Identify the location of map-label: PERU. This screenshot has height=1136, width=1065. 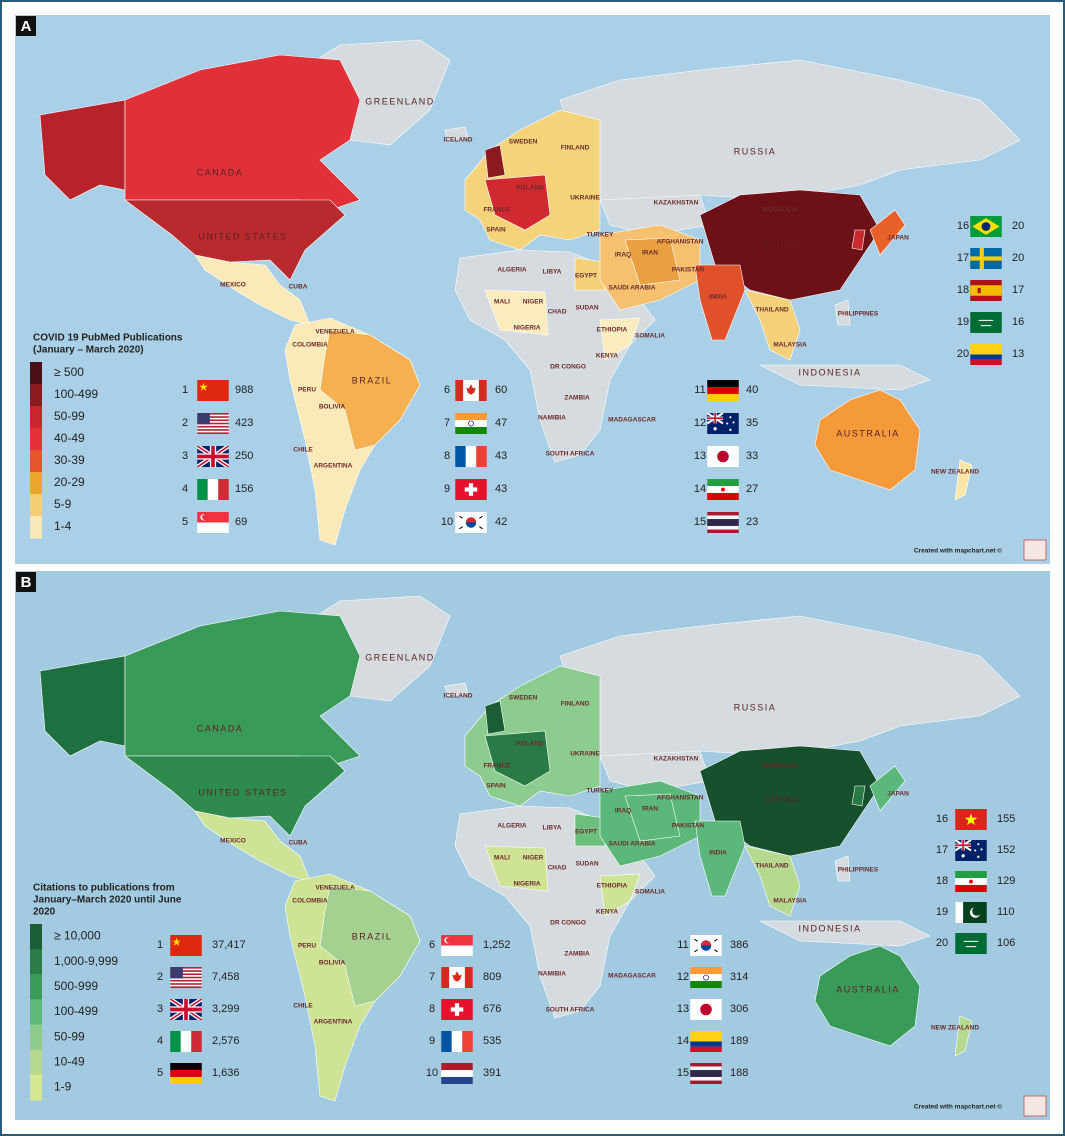
(307, 946).